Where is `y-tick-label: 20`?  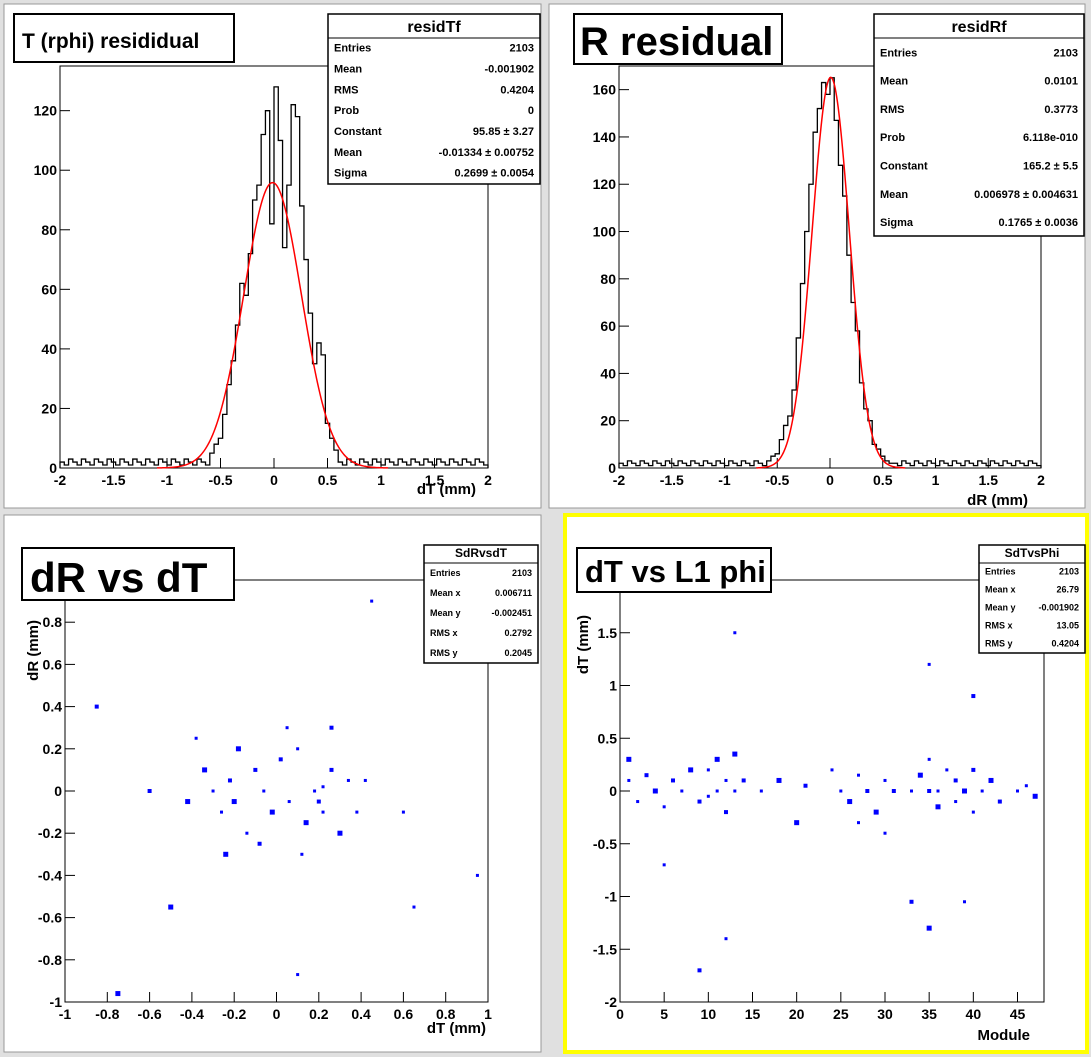
y-tick-label: 20 is located at coordinates (608, 421).